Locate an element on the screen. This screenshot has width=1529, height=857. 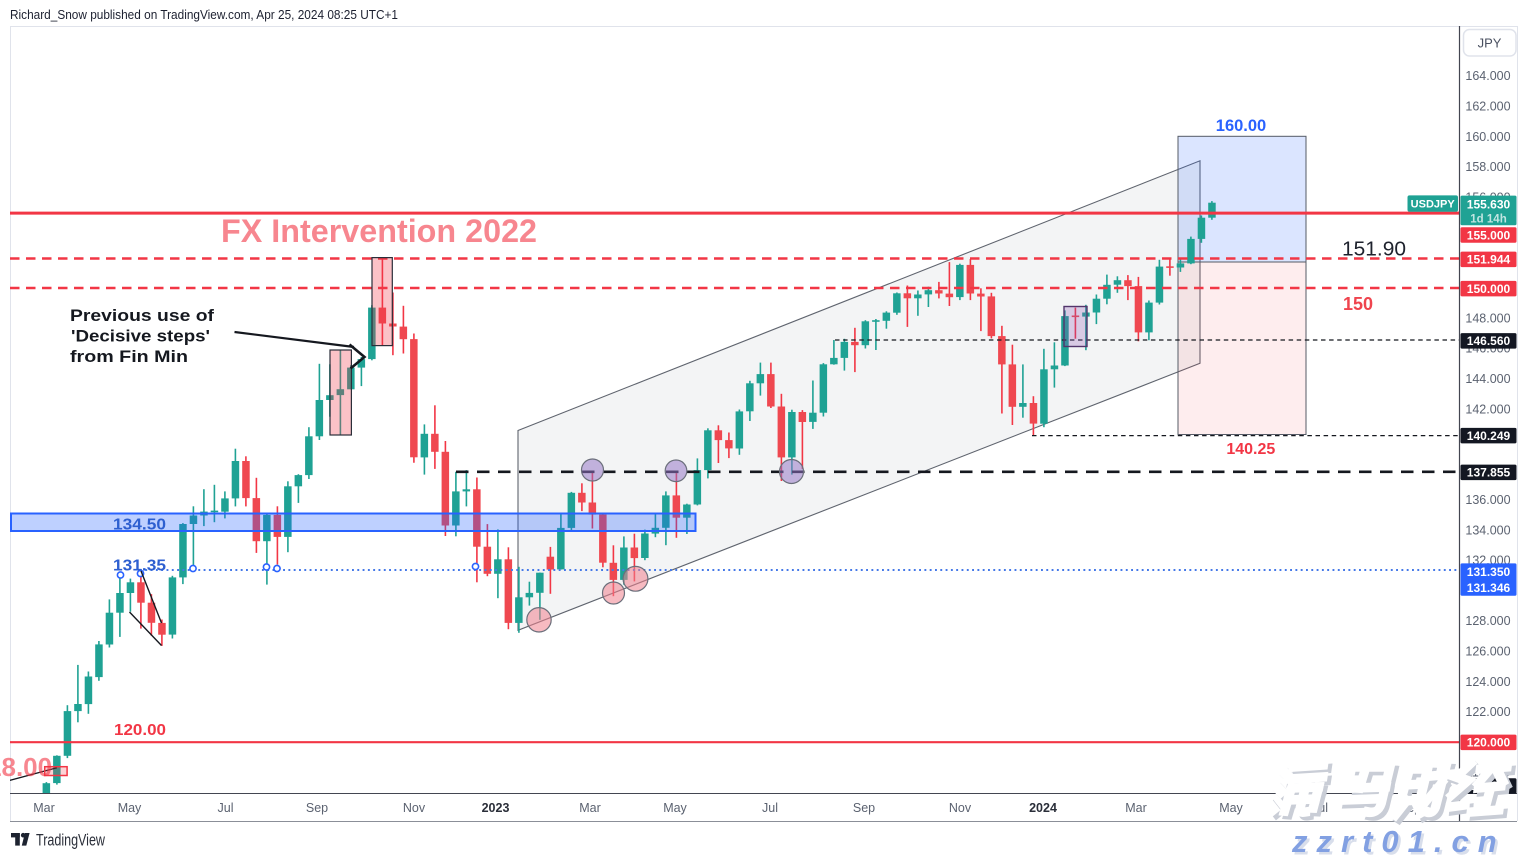
svg-text: 151.90 is located at coordinates (1374, 250).